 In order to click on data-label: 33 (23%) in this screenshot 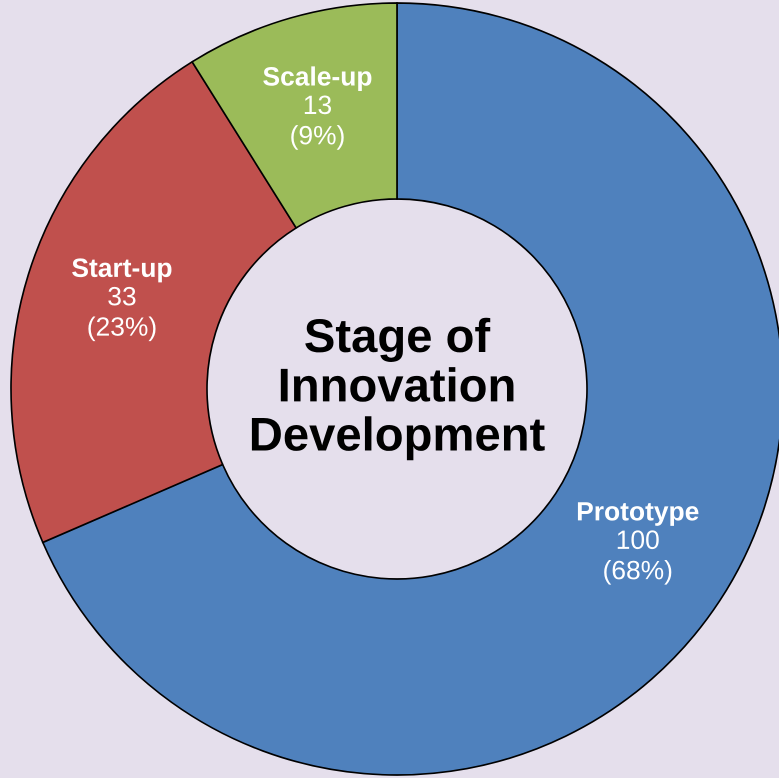, I will do `click(122, 314)`.